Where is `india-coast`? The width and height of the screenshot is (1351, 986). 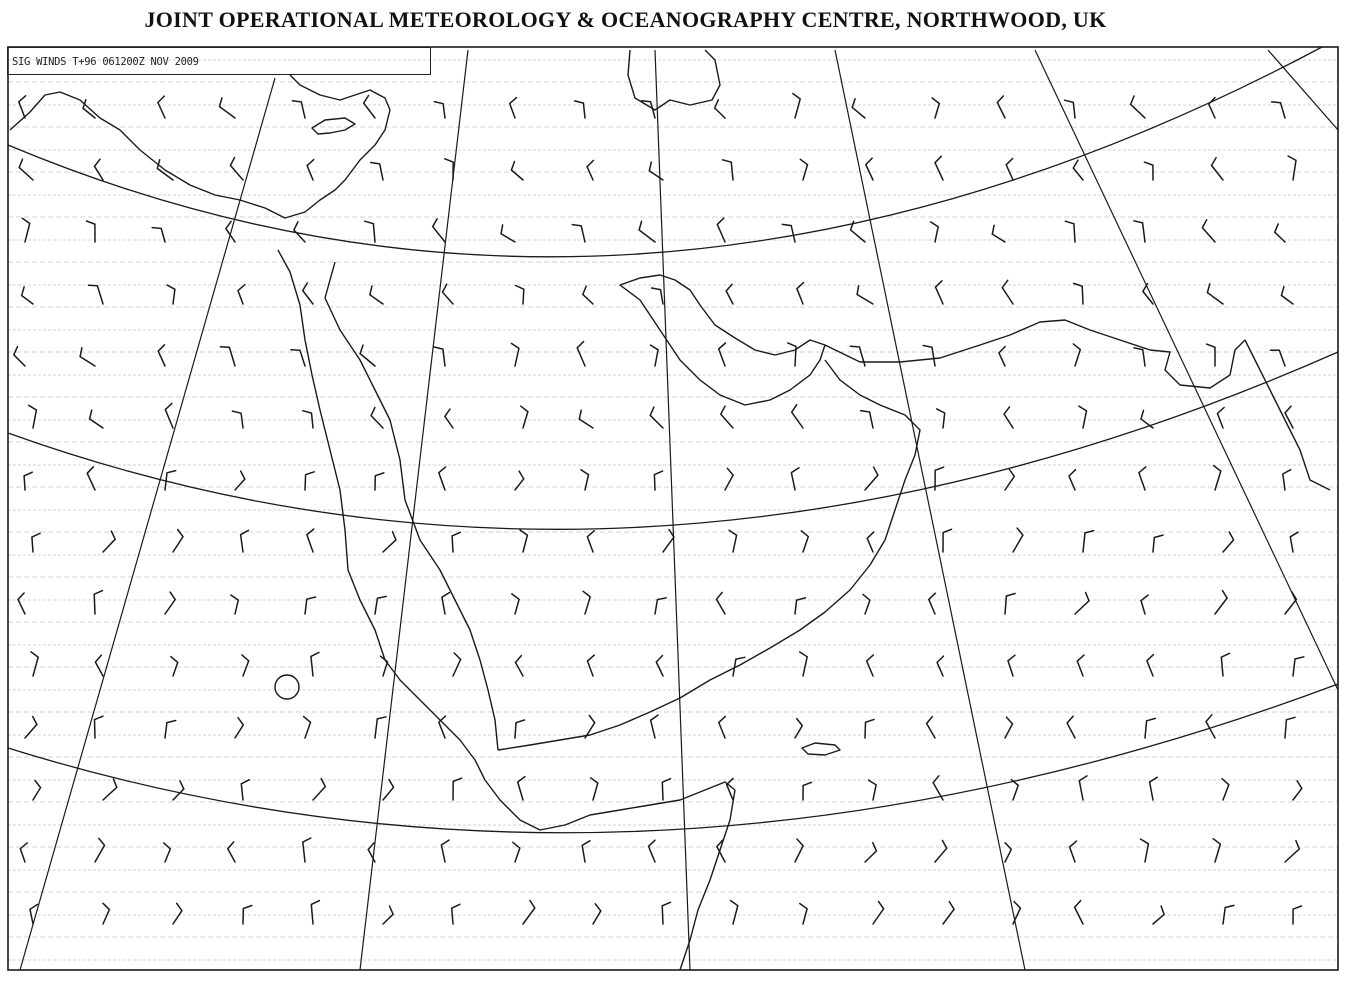
india-coast is located at coordinates (1287, 415).